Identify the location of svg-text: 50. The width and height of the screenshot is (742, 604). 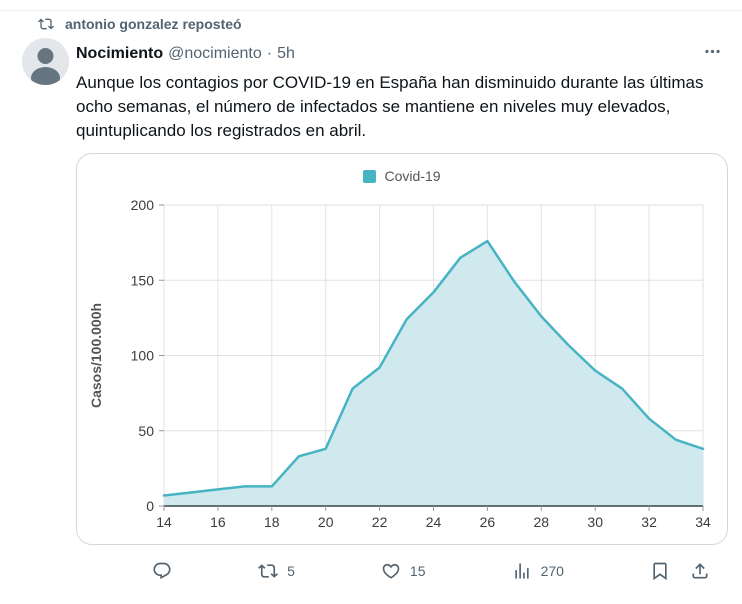
(146, 431).